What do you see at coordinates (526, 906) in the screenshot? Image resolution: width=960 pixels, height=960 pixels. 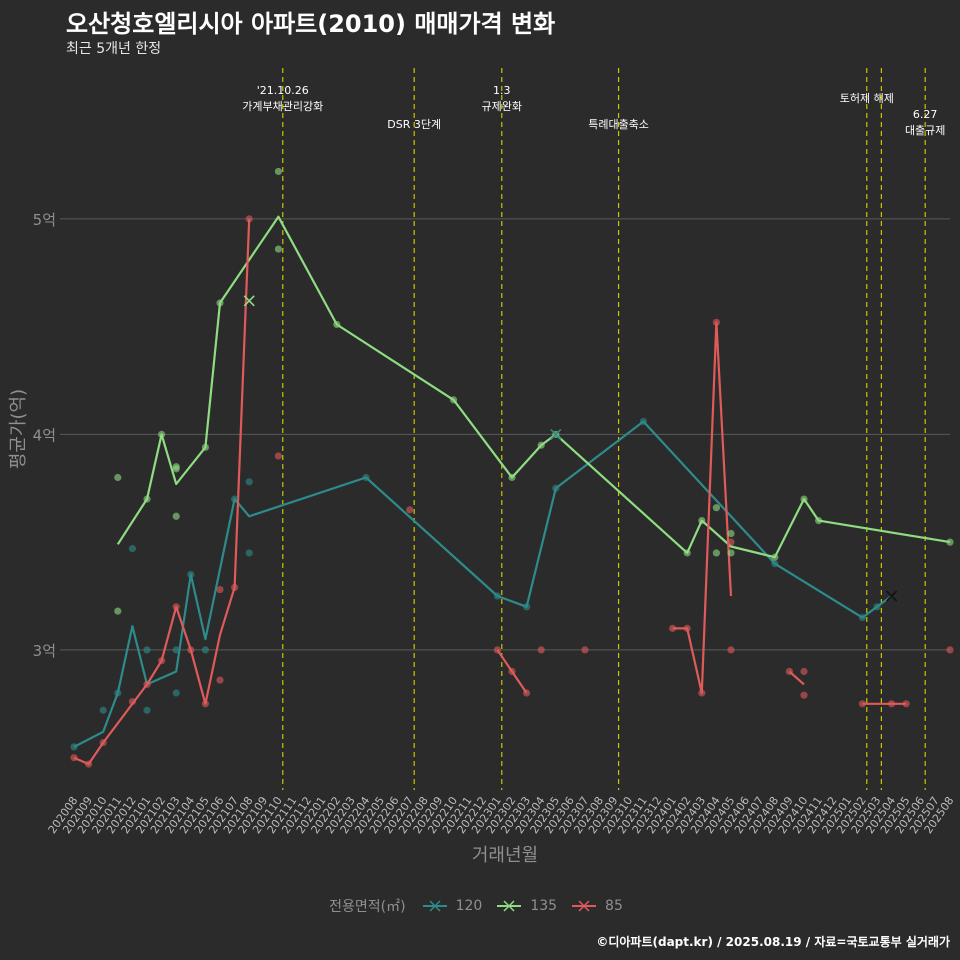 I see `legend-item-135: 135` at bounding box center [526, 906].